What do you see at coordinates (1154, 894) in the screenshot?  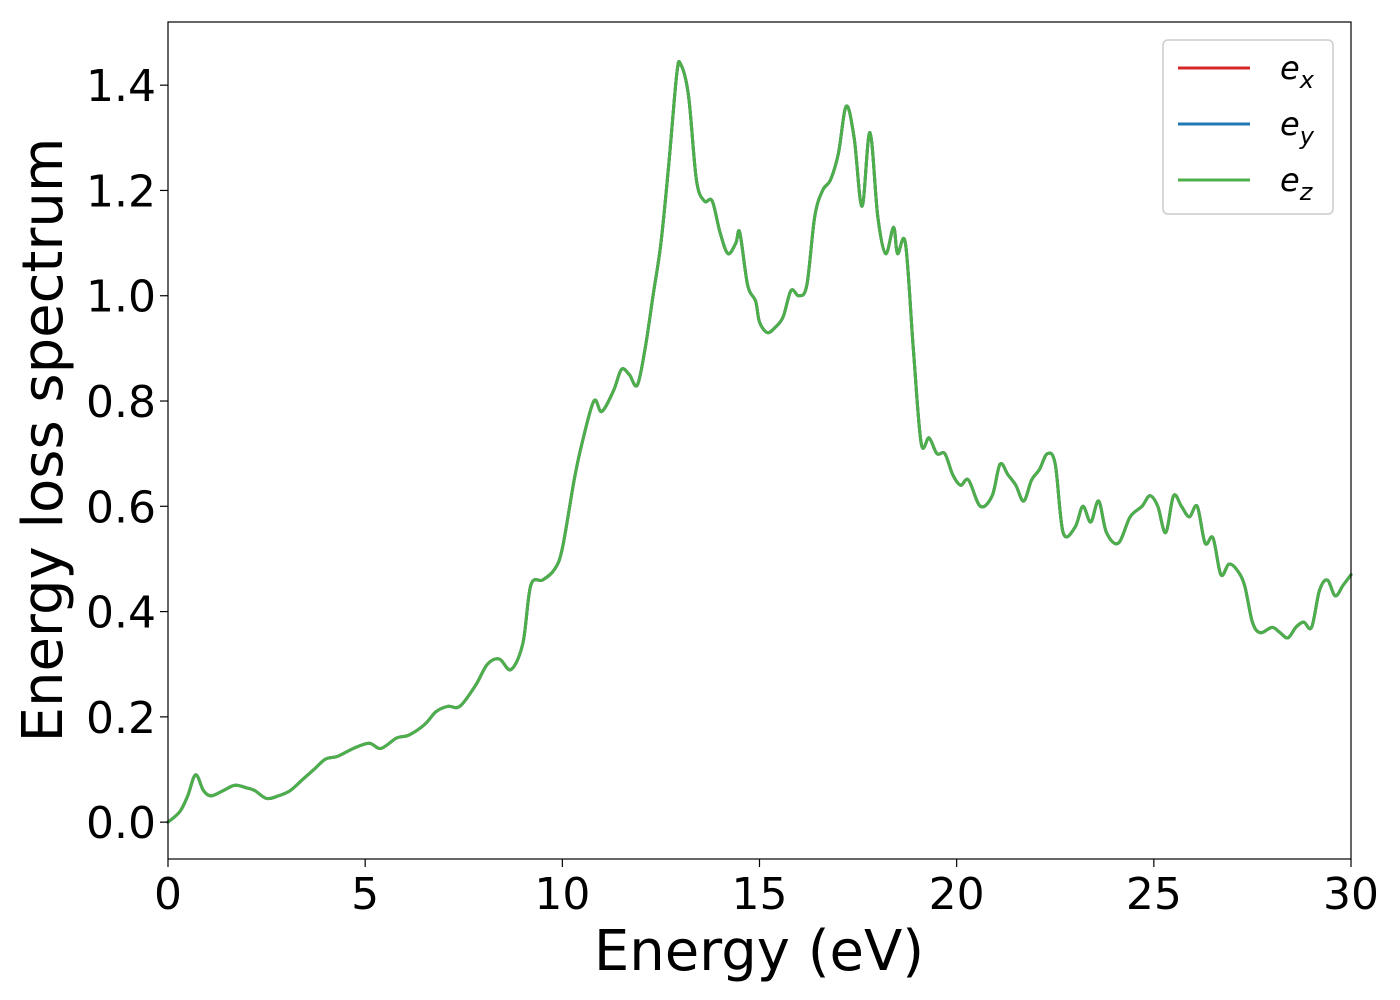 I see `x-tick-label: 25` at bounding box center [1154, 894].